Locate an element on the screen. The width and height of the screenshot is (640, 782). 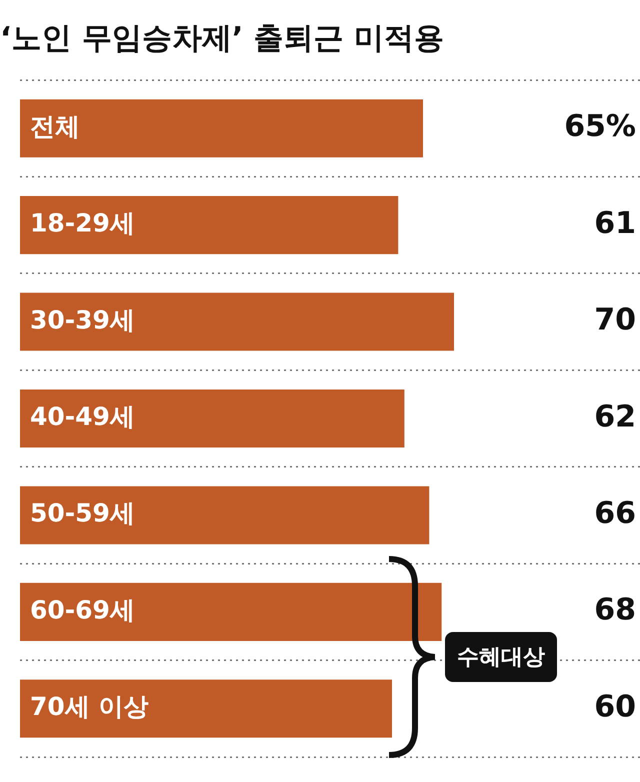
data-label: 62 is located at coordinates (615, 416).